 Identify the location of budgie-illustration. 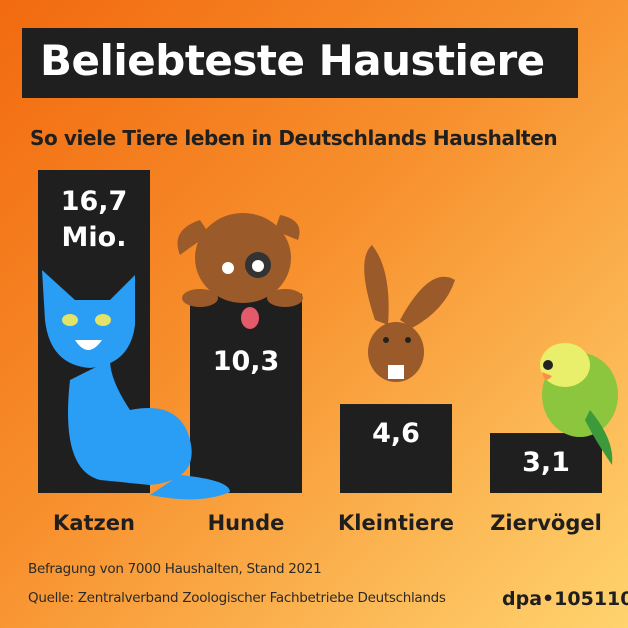
(579, 404).